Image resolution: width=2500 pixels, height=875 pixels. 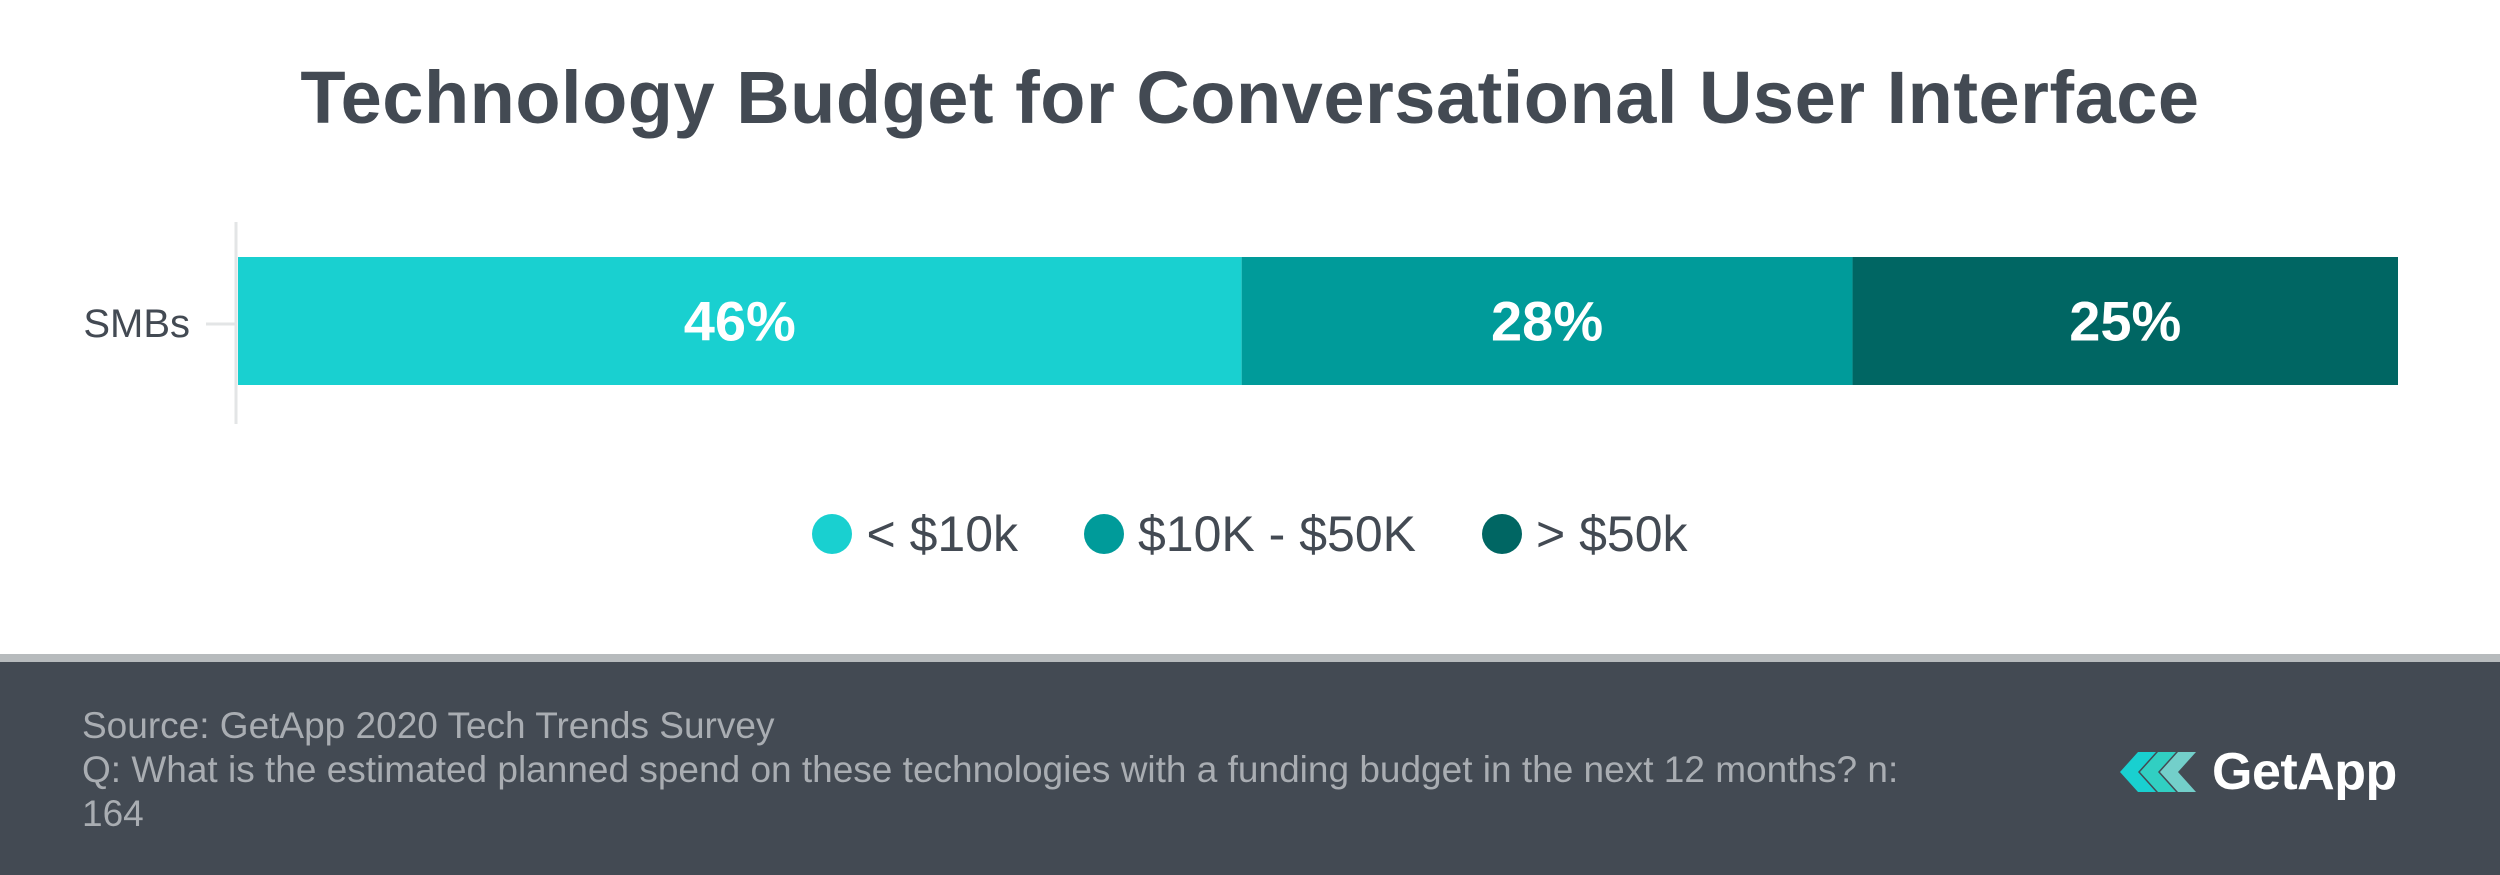 I want to click on source-note: Source: GetApp 2020 Tech Trends Survey, so click(x=428, y=725).